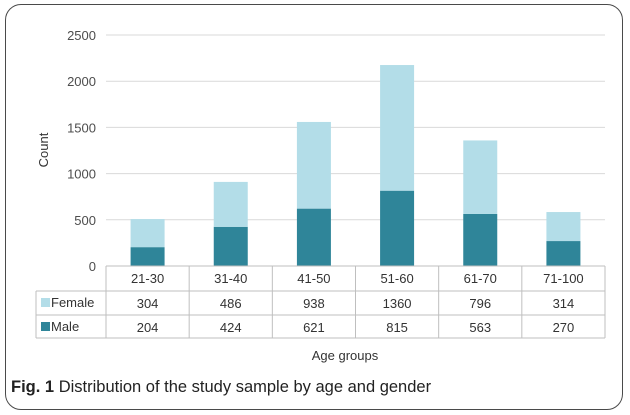 This screenshot has width=630, height=415. I want to click on data-label-female: 314, so click(564, 303).